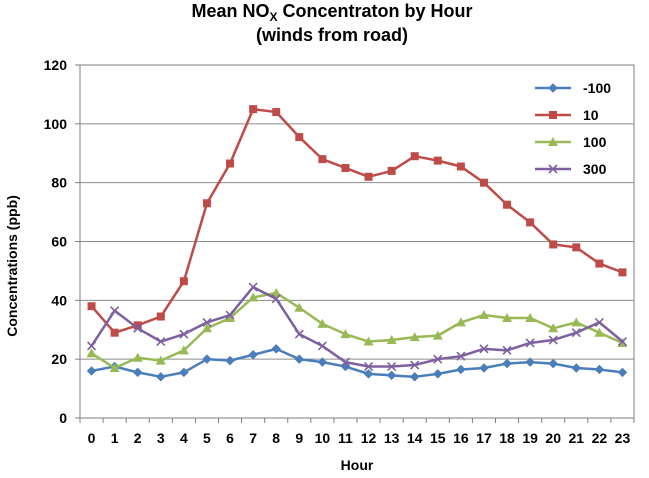  Describe the element at coordinates (345, 438) in the screenshot. I see `x-tick-label: 11` at that location.